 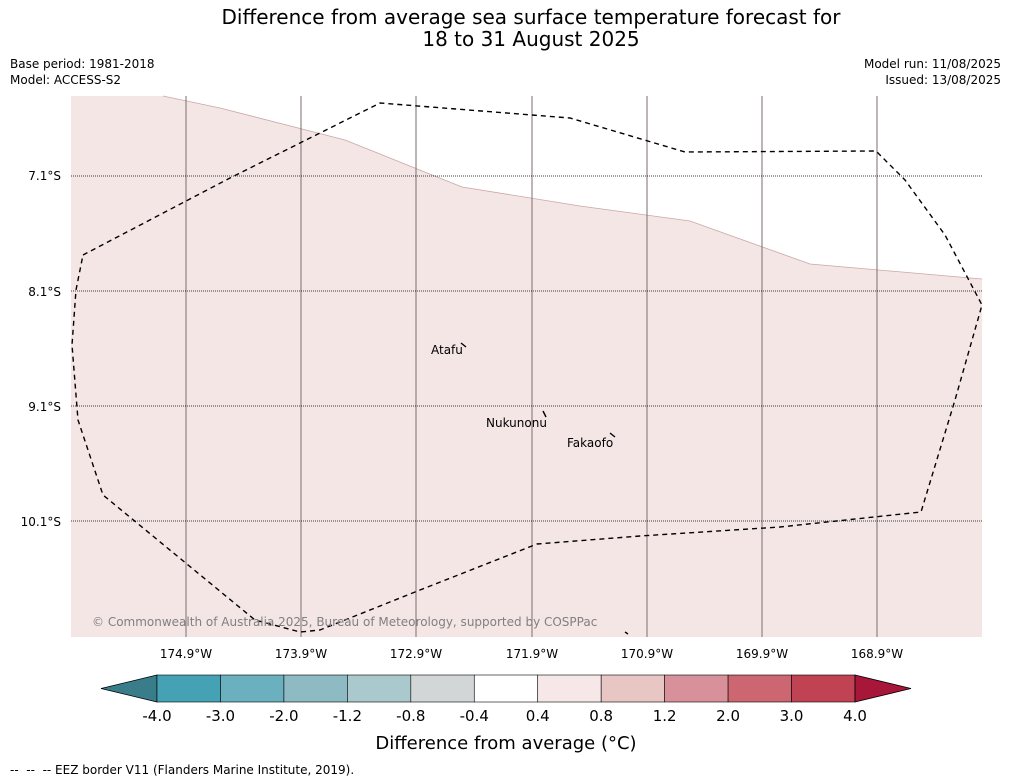 What do you see at coordinates (447, 350) in the screenshot?
I see `place-label-atafu: Atafu` at bounding box center [447, 350].